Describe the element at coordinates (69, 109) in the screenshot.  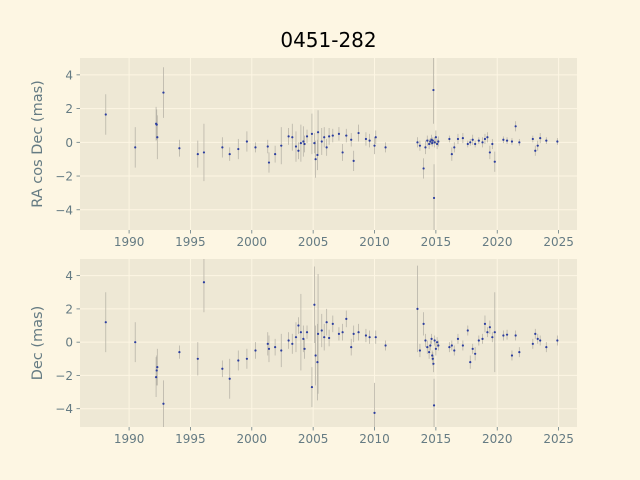
I see `ra-y-tick-label: 2` at that location.